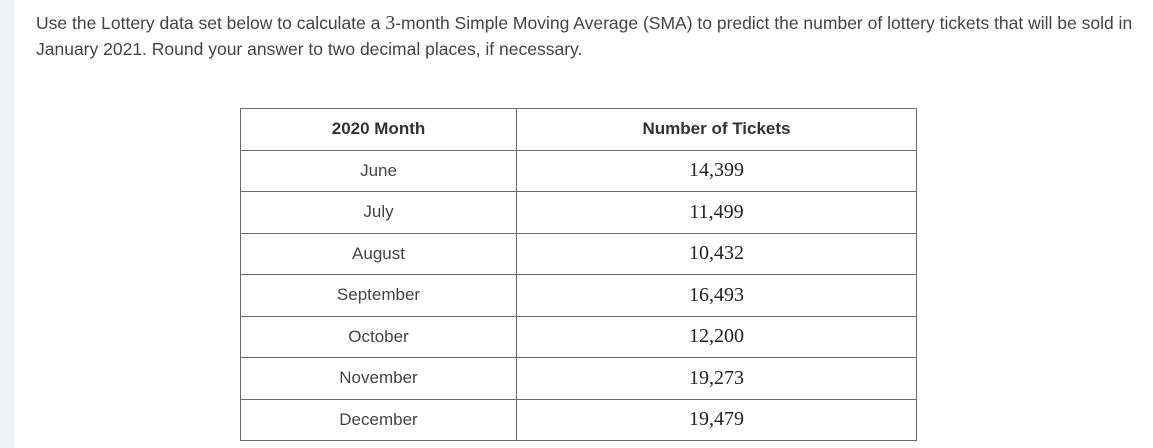  What do you see at coordinates (390, 23) in the screenshot?
I see `question-period-number: 3` at bounding box center [390, 23].